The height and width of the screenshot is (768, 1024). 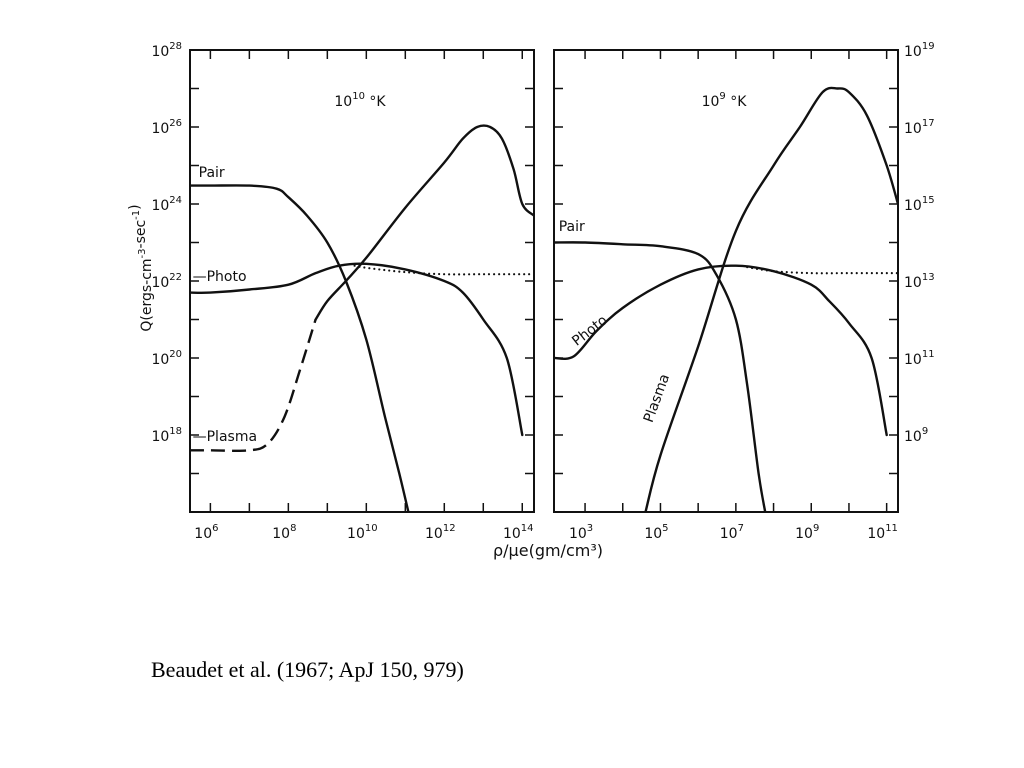 I want to click on curve-label: Plasma, so click(x=657, y=398).